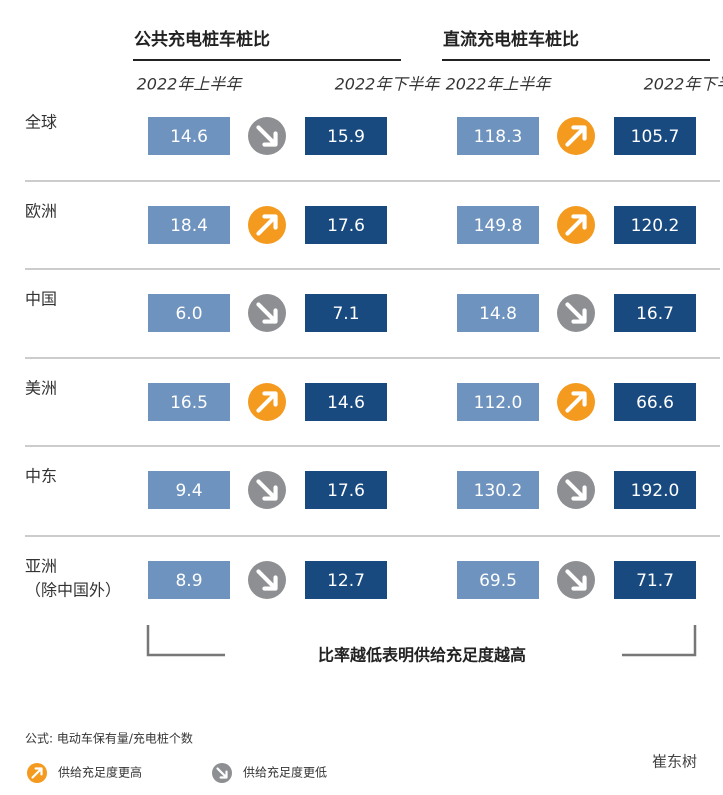  Describe the element at coordinates (674, 762) in the screenshot. I see `watermark: 崔东树` at that location.